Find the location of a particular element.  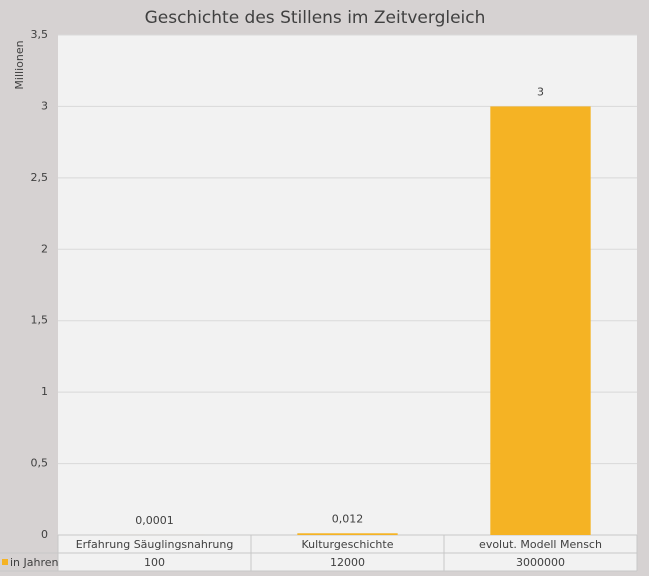

legend-label: in Jahren is located at coordinates (34, 562).